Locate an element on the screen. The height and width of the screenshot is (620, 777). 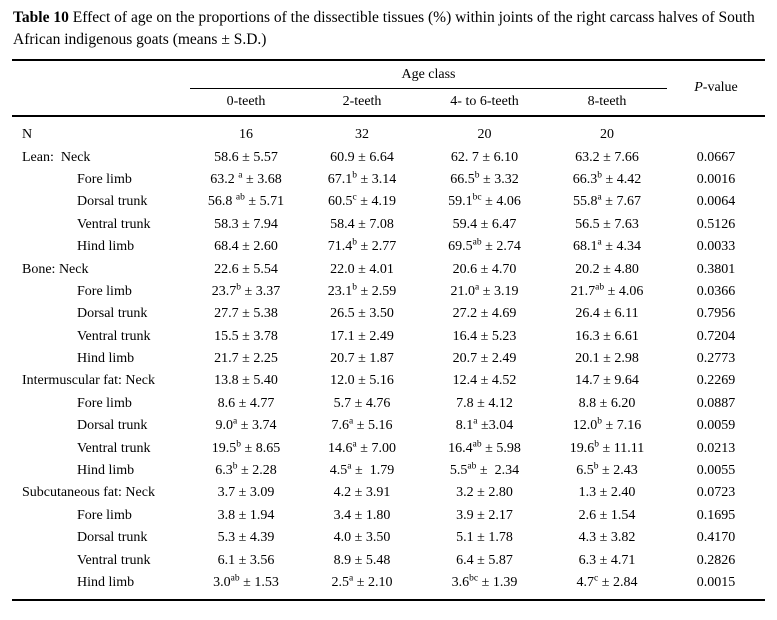
value-cell: 3.9 ± 2.17 is located at coordinates (484, 515).